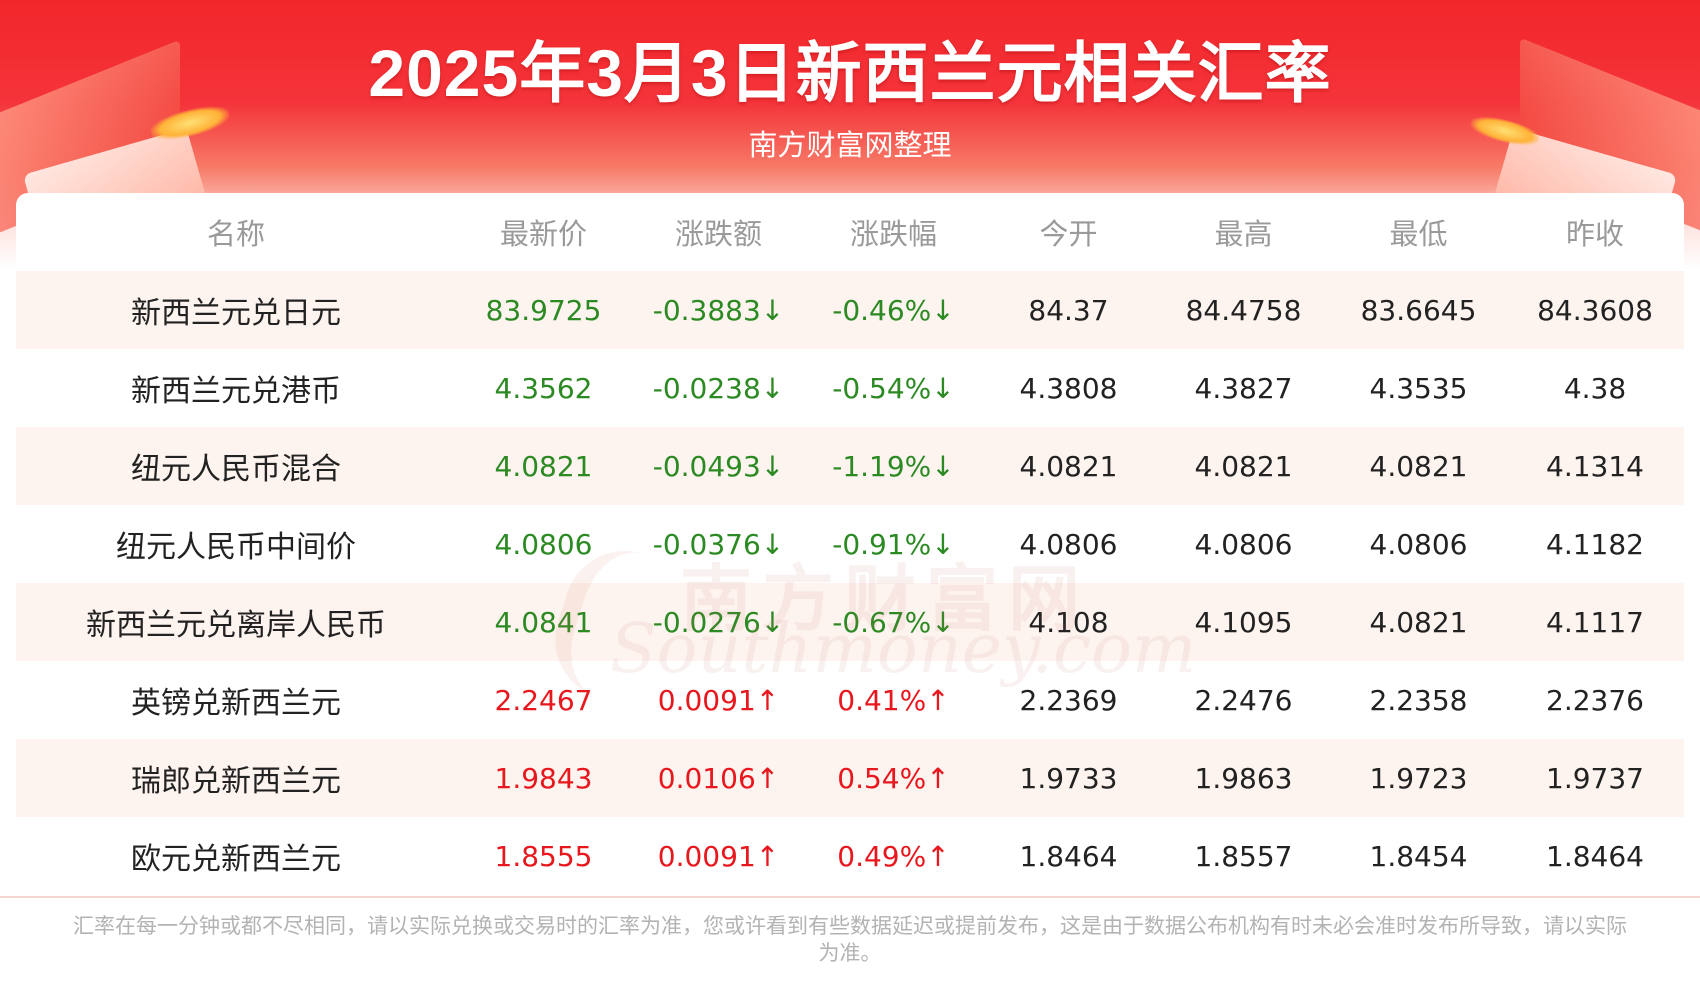  Describe the element at coordinates (543, 856) in the screenshot. I see `latest-price: 1.8555` at that location.